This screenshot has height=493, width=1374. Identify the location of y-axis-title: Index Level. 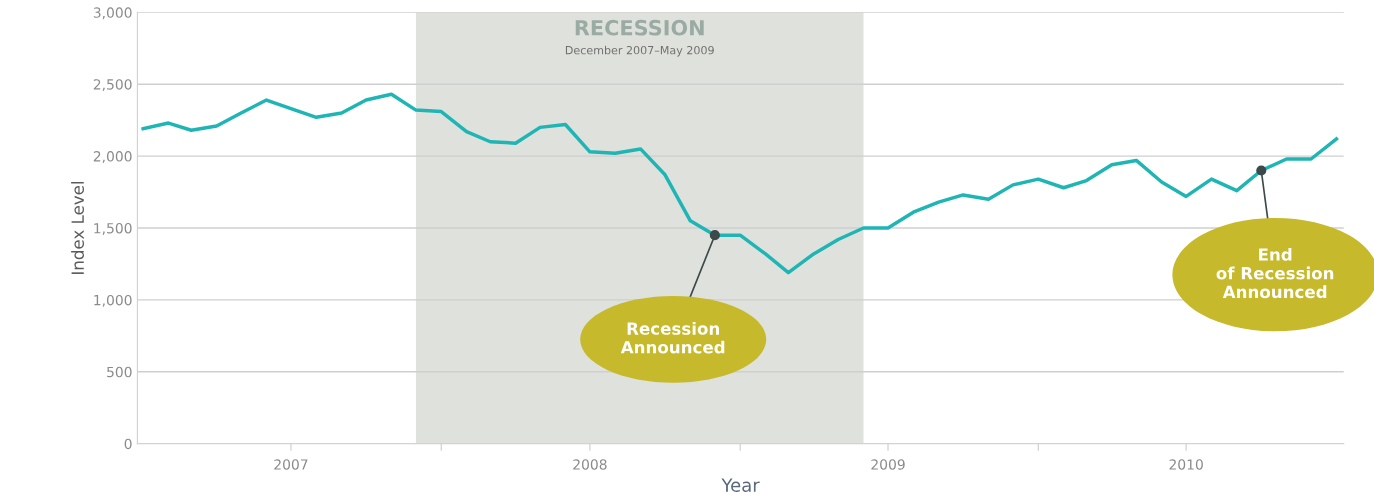
(77, 227).